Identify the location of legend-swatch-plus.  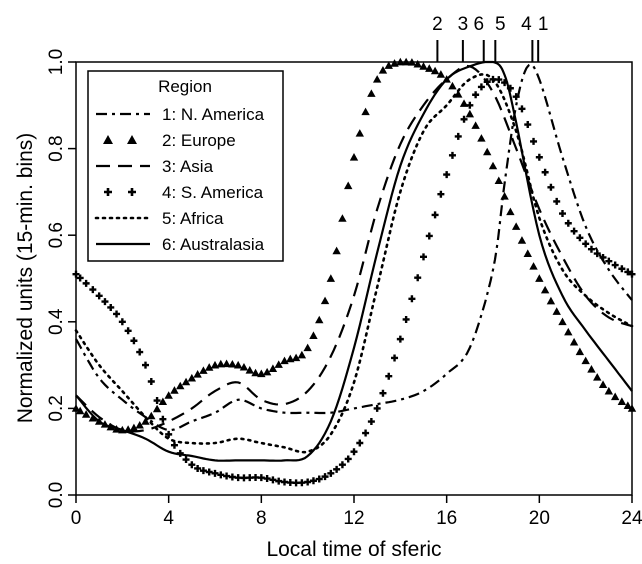
(132, 192).